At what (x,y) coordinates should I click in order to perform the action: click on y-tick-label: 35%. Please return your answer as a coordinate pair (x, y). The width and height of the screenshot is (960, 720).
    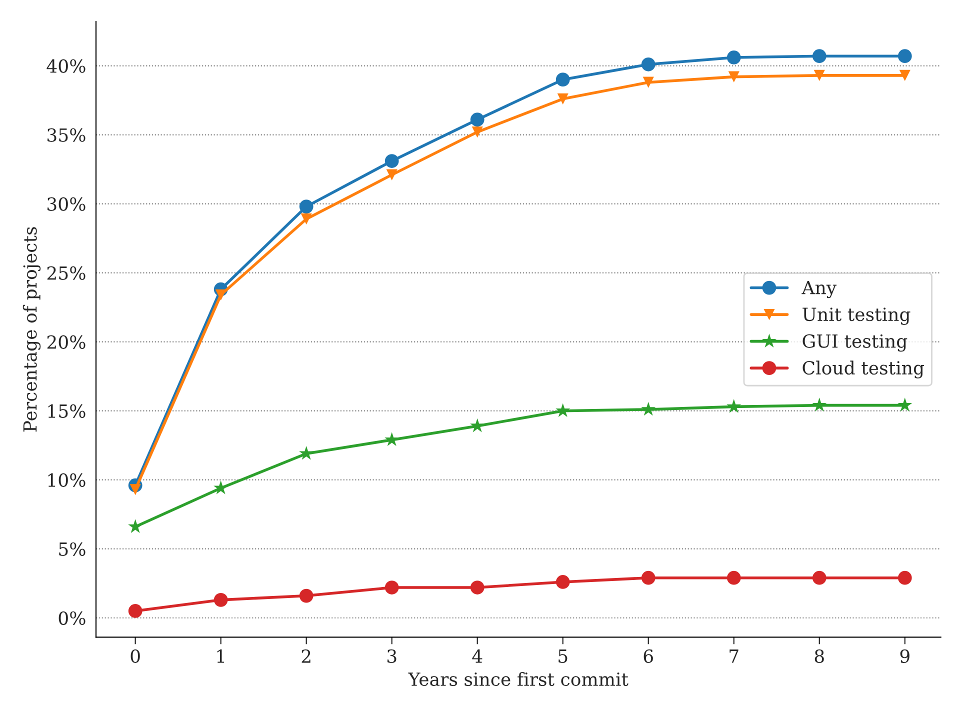
    Looking at the image, I should click on (67, 135).